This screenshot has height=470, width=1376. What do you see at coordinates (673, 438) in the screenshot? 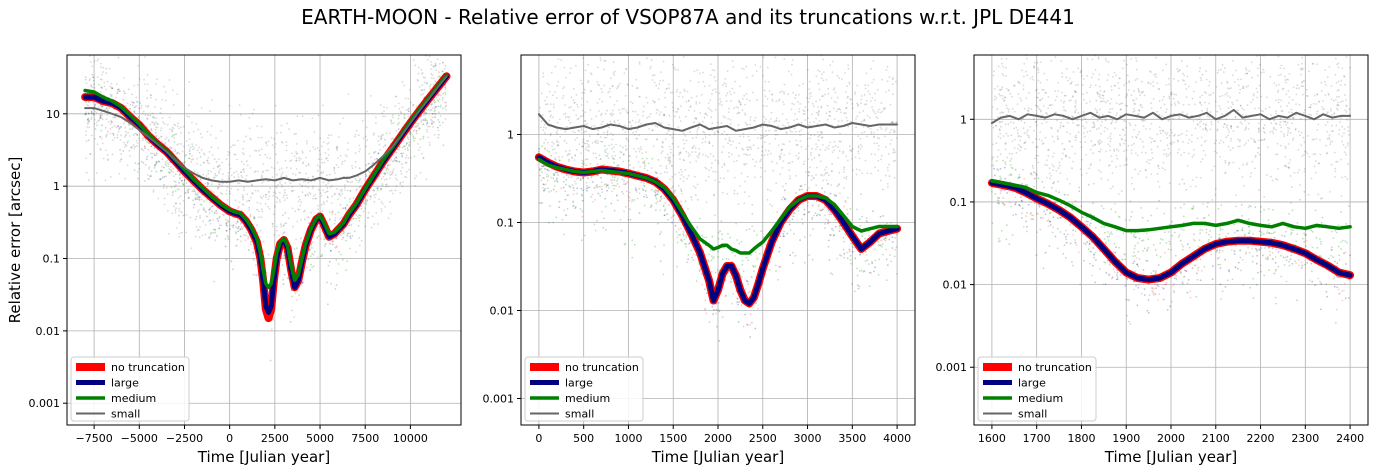
I see `x-tick-label: 1500` at bounding box center [673, 438].